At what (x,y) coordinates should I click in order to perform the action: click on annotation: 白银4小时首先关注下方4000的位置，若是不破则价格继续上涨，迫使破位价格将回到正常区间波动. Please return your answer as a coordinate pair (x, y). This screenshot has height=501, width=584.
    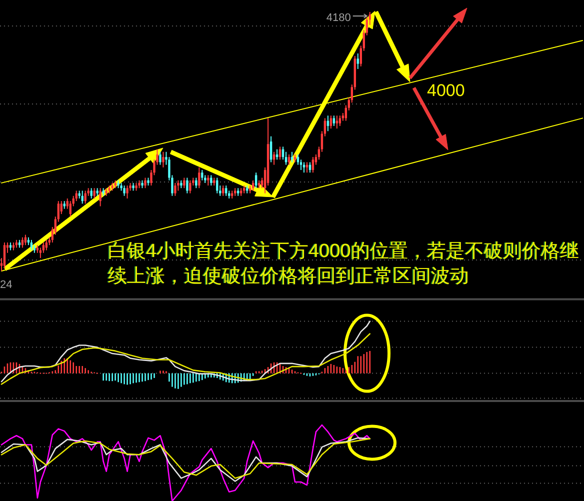
    Looking at the image, I should click on (344, 264).